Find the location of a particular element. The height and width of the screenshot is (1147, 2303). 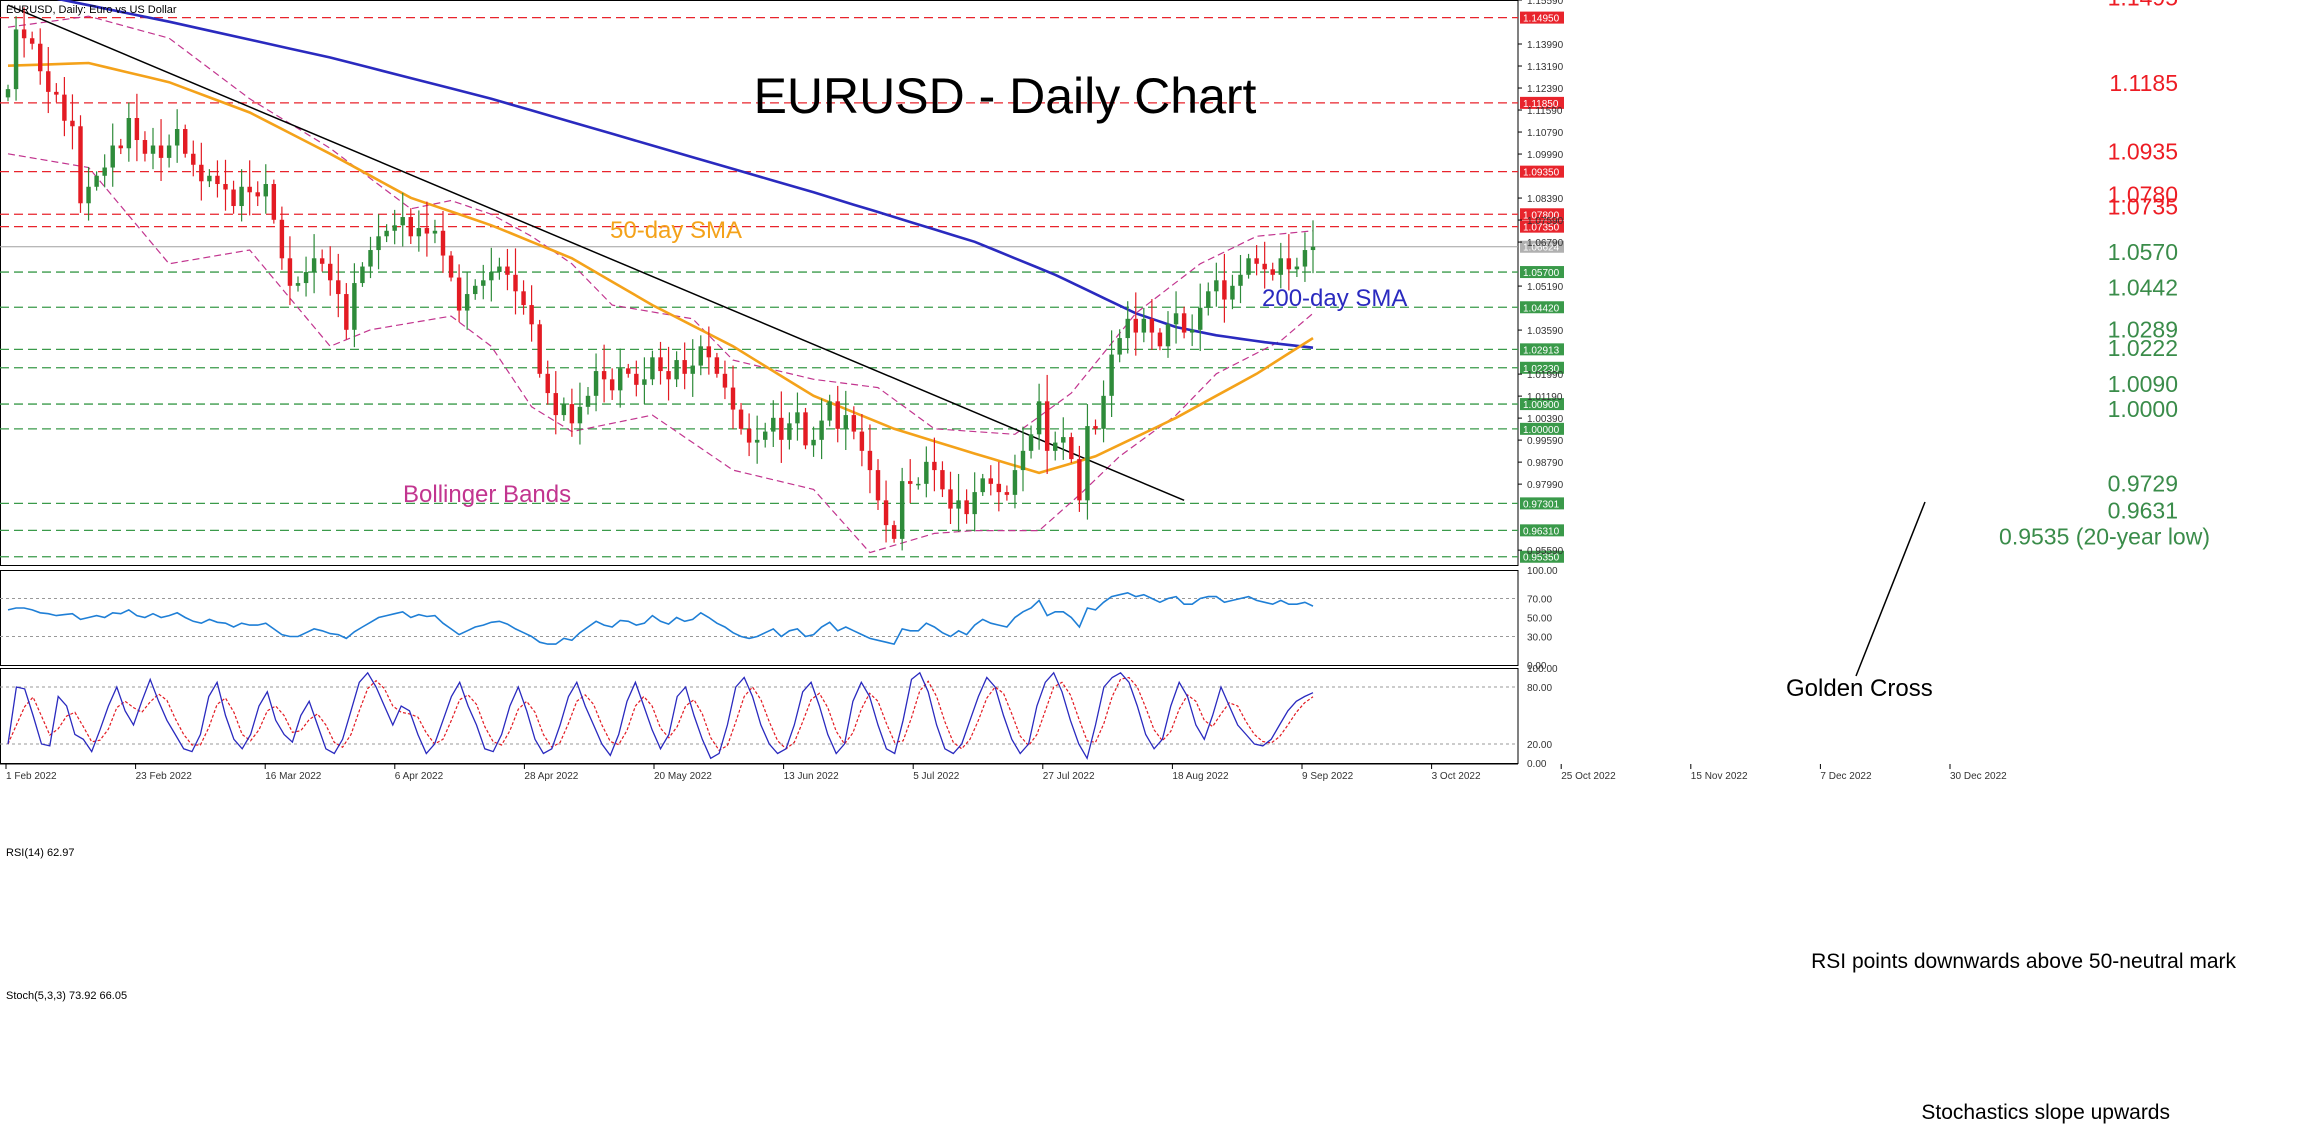

chart-title: EURUSD - Daily Chart is located at coordinates (1005, 96).